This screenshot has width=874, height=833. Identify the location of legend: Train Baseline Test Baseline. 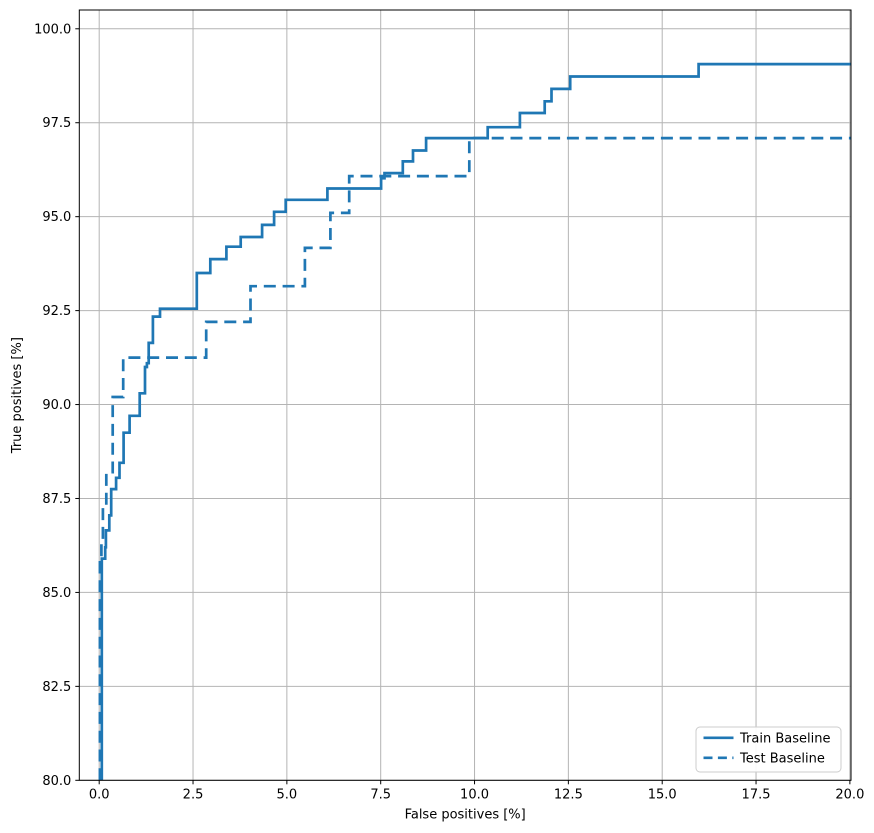
(768, 749).